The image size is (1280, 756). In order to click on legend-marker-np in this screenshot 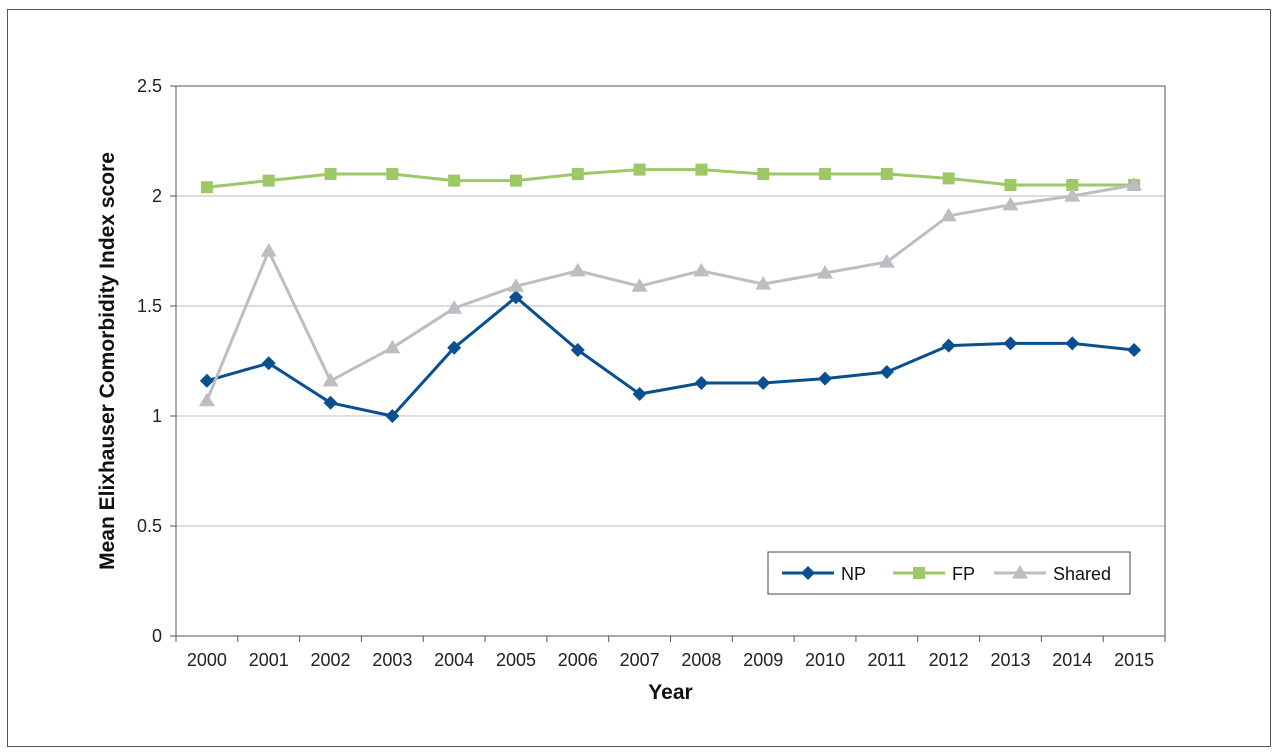, I will do `click(808, 573)`.